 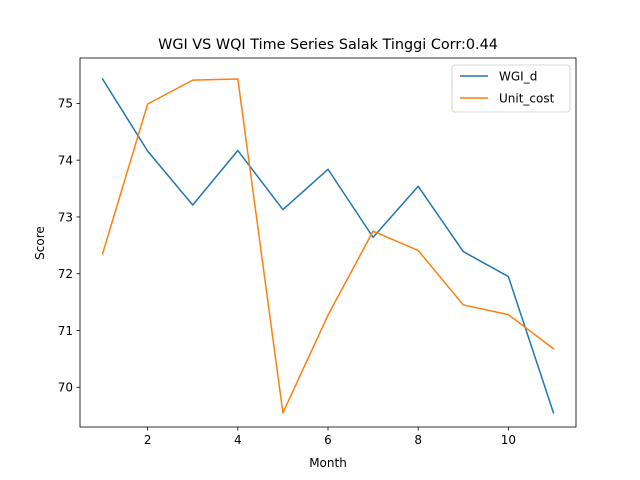 What do you see at coordinates (148, 440) in the screenshot?
I see `x-tick-label-0: 2` at bounding box center [148, 440].